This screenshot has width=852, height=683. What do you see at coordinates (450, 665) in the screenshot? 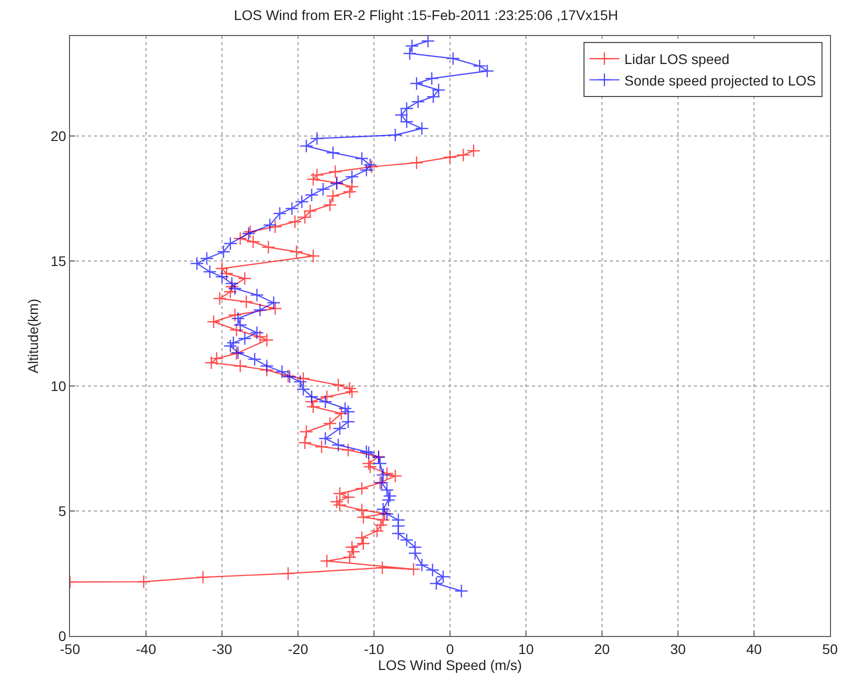
I see `x-axis-title: LOS Wind Speed (m/s)` at bounding box center [450, 665].